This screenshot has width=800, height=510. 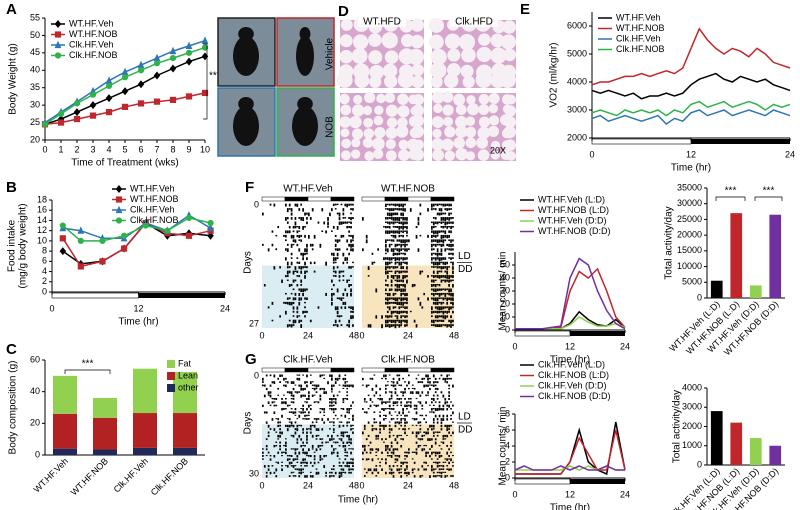 I want to click on bar-segment, so click(x=65, y=431).